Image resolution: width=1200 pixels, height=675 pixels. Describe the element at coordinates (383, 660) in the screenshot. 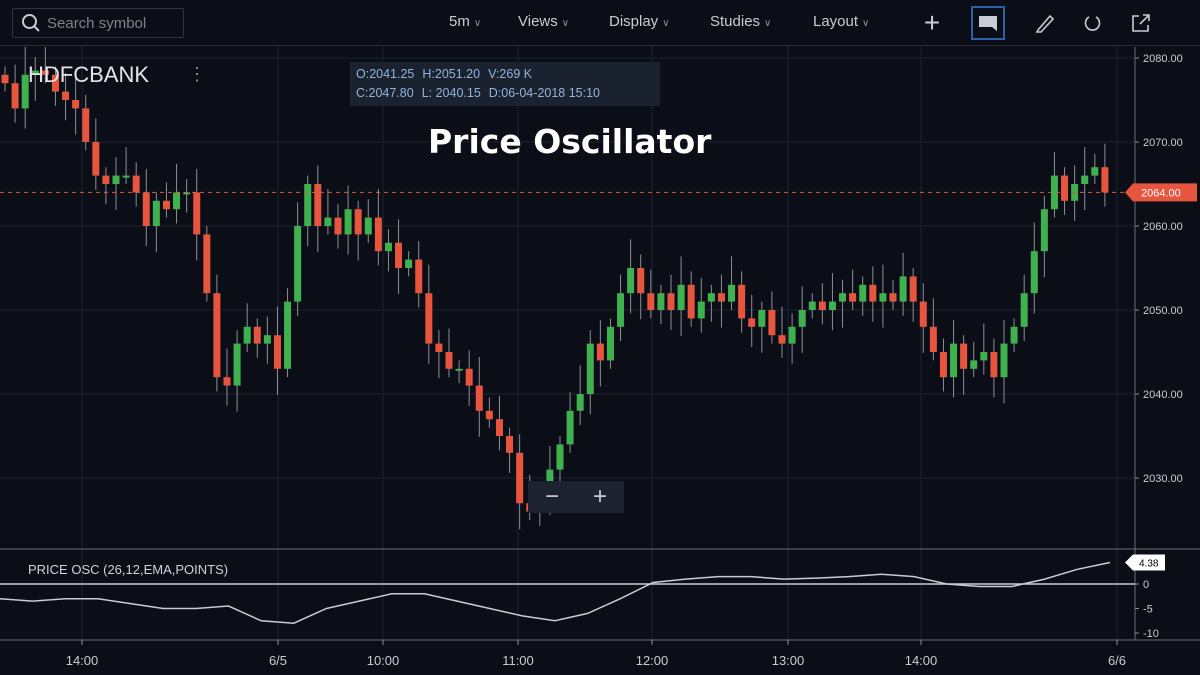

I see `time-tick-label: 10:00` at that location.